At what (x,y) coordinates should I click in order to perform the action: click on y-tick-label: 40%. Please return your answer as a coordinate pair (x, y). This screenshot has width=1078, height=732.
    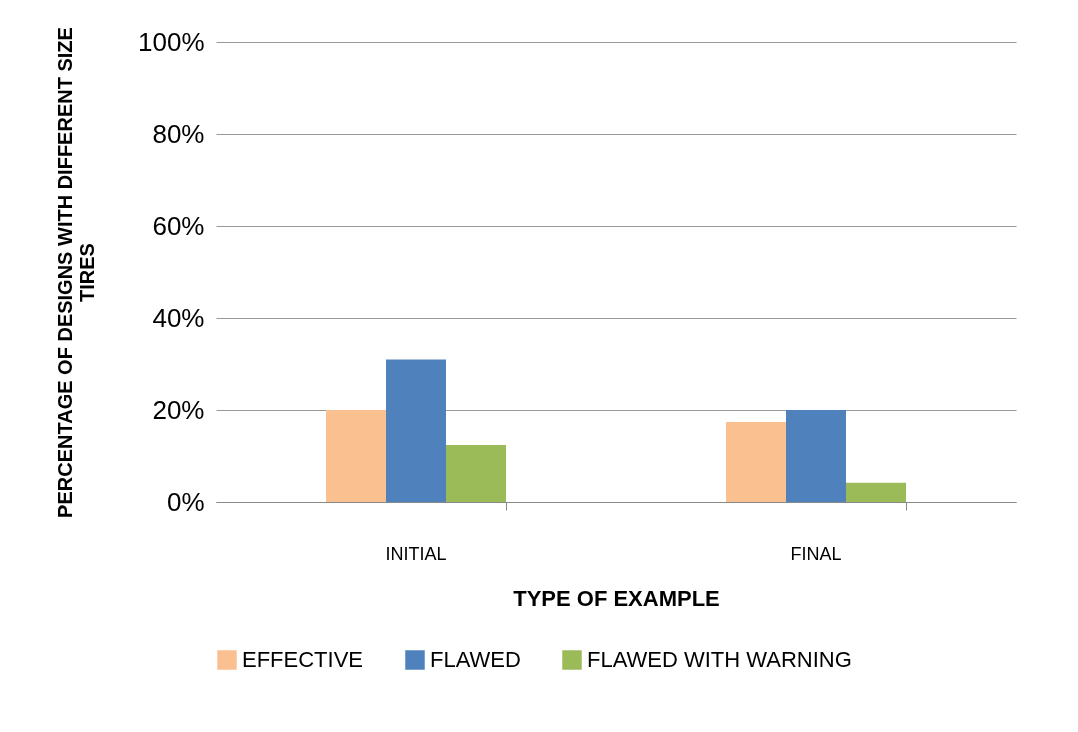
    Looking at the image, I should click on (178, 317).